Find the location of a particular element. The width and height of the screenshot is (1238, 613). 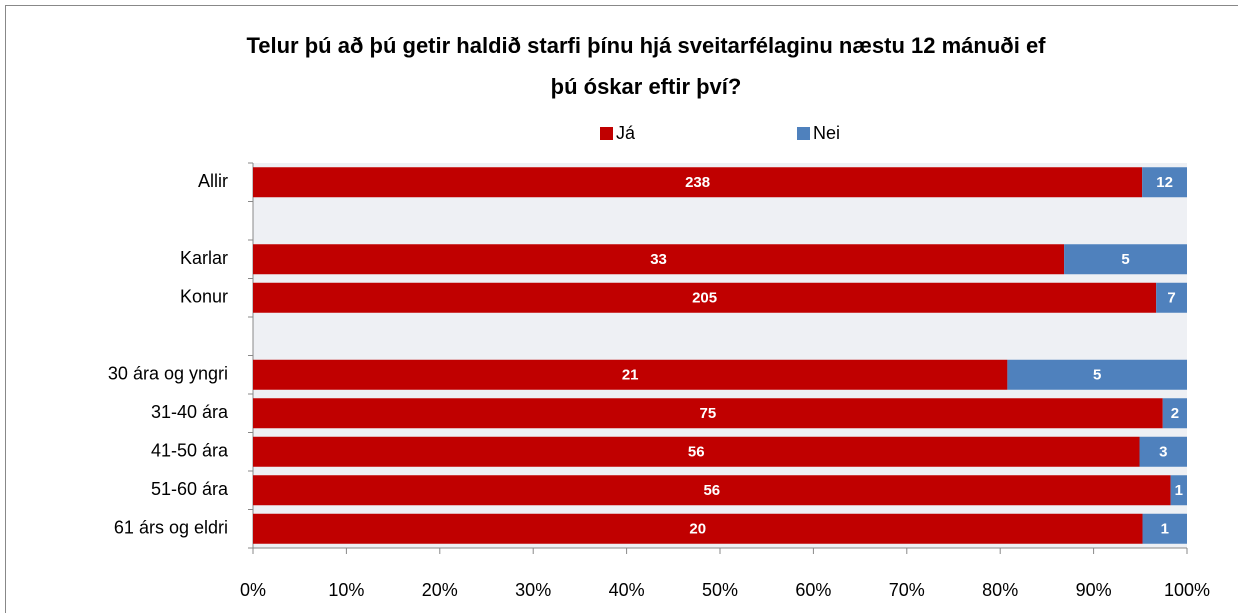

x-tick-label: 100% is located at coordinates (1187, 590).